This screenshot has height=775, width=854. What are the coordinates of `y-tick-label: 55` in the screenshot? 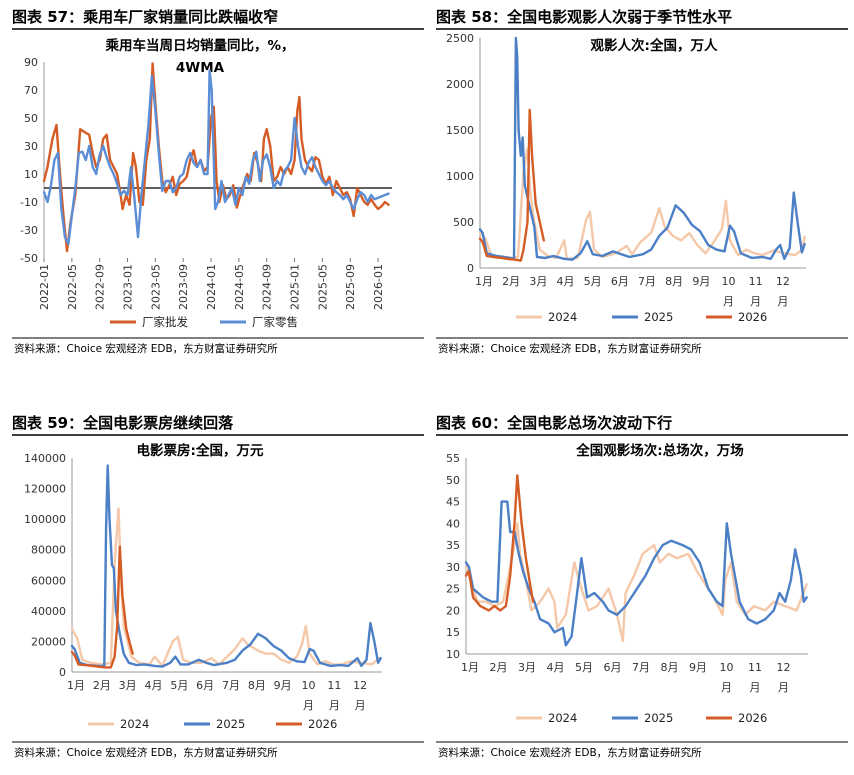 It's located at (453, 458).